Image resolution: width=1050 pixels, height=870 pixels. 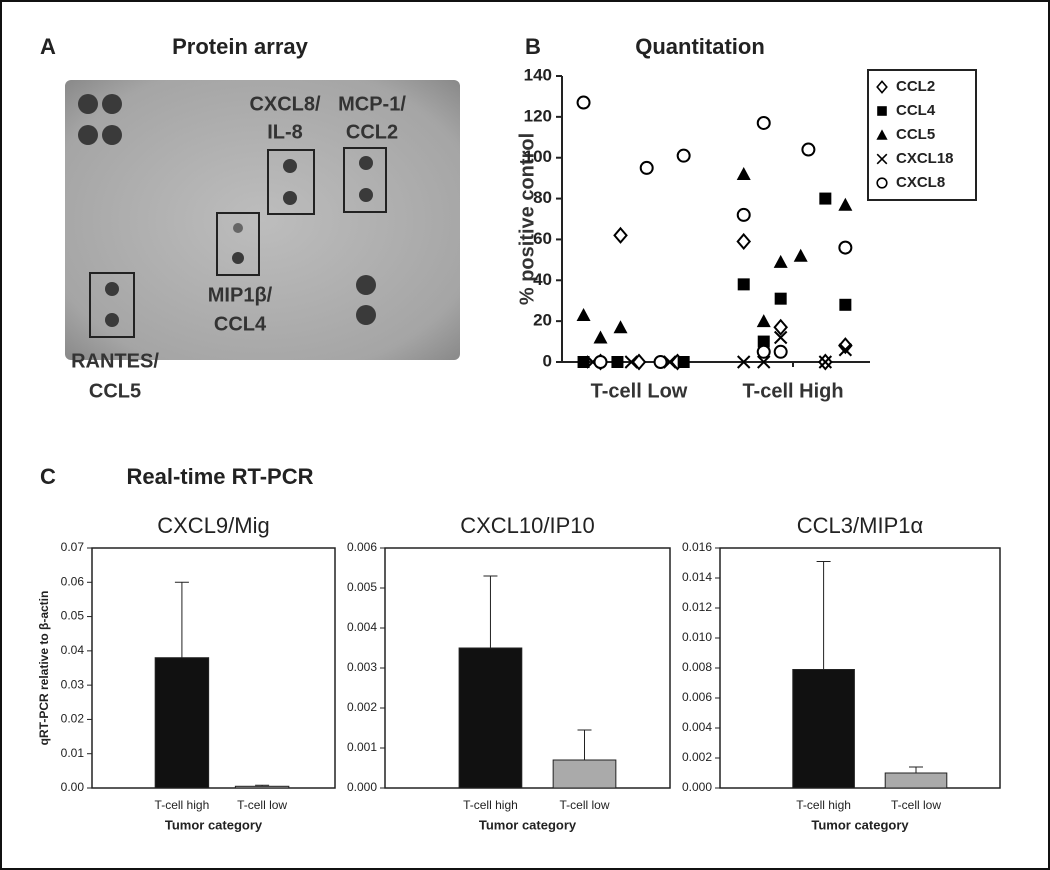 I want to click on panel-title: Real-time RT-PCR, so click(x=219, y=476).